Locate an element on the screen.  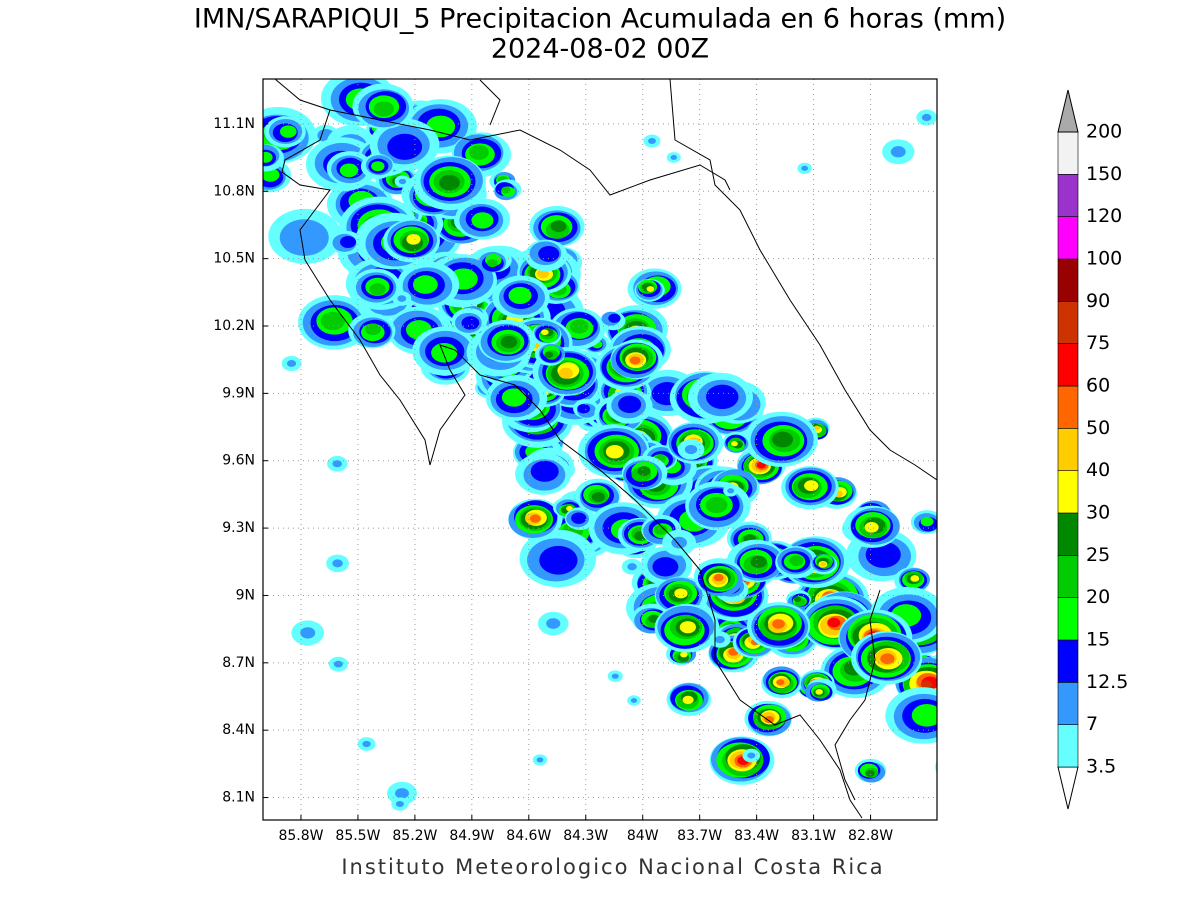
lat-tick-label: 10.5N is located at coordinates (234, 259).